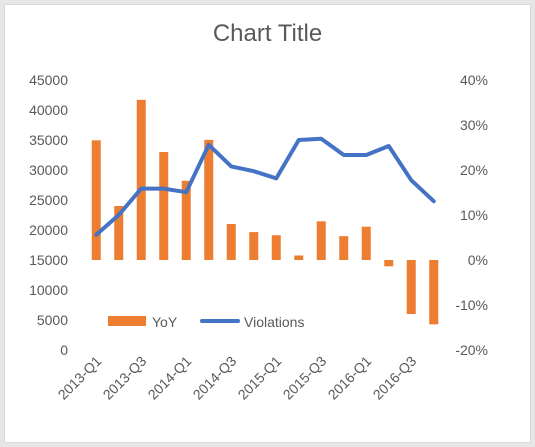 This screenshot has width=535, height=447. Describe the element at coordinates (474, 170) in the screenshot. I see `secondary-tick-label: 20%` at that location.